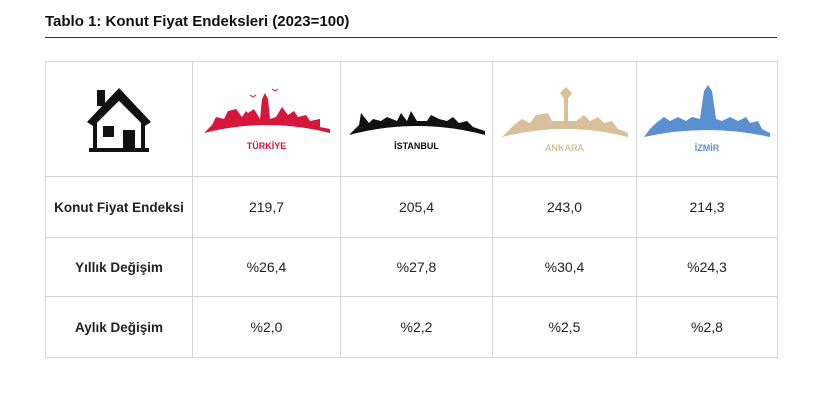 This screenshot has height=412, width=820. I want to click on table-cell: %27,8, so click(416, 267).